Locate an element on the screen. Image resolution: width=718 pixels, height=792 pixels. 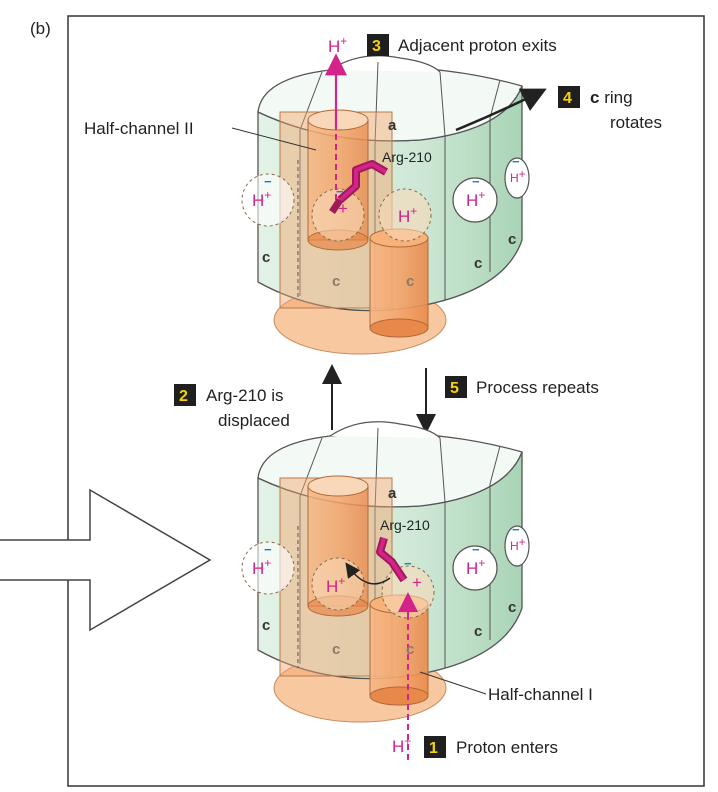
svg-text: 1 is located at coordinates (433, 748).